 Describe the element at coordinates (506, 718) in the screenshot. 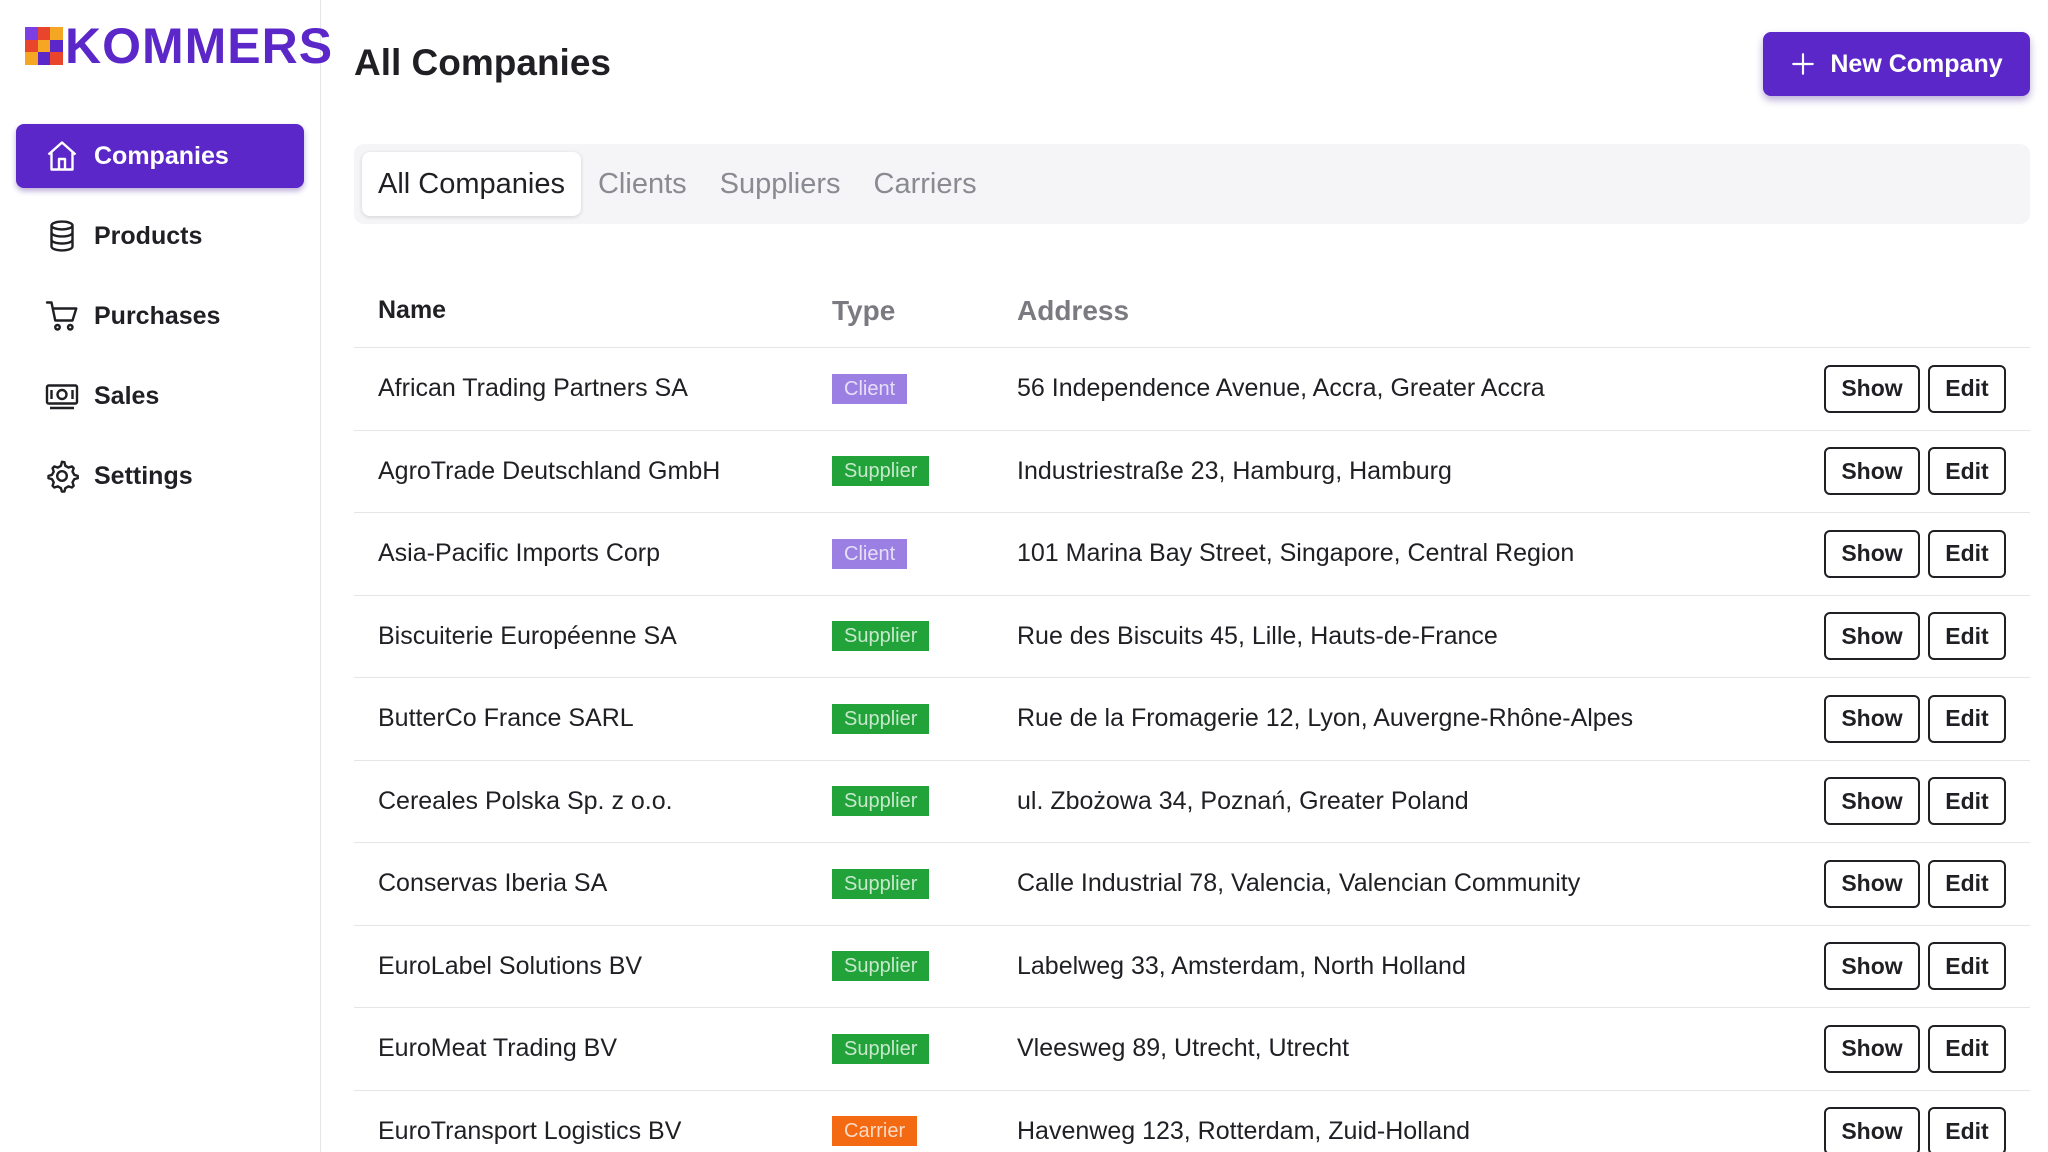

I see `company-name: ButterCo France SARL` at that location.